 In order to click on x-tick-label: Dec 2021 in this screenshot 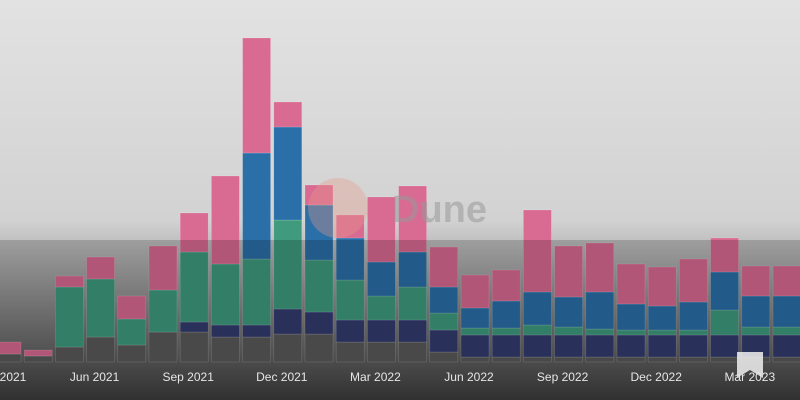, I will do `click(282, 377)`.